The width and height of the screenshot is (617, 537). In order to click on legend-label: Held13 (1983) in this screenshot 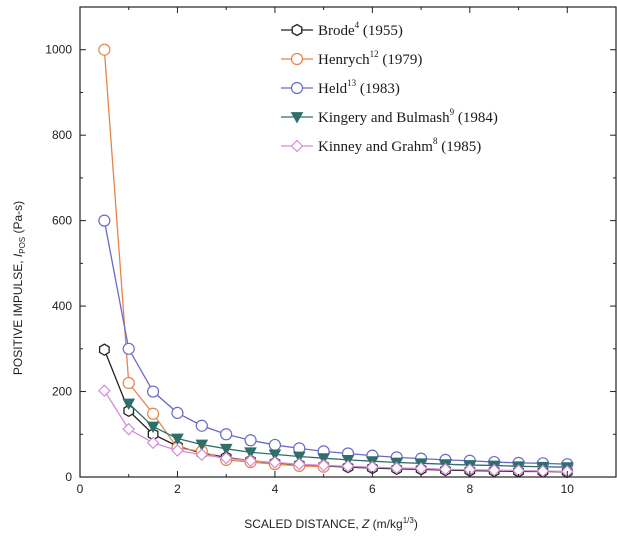, I will do `click(359, 87)`.